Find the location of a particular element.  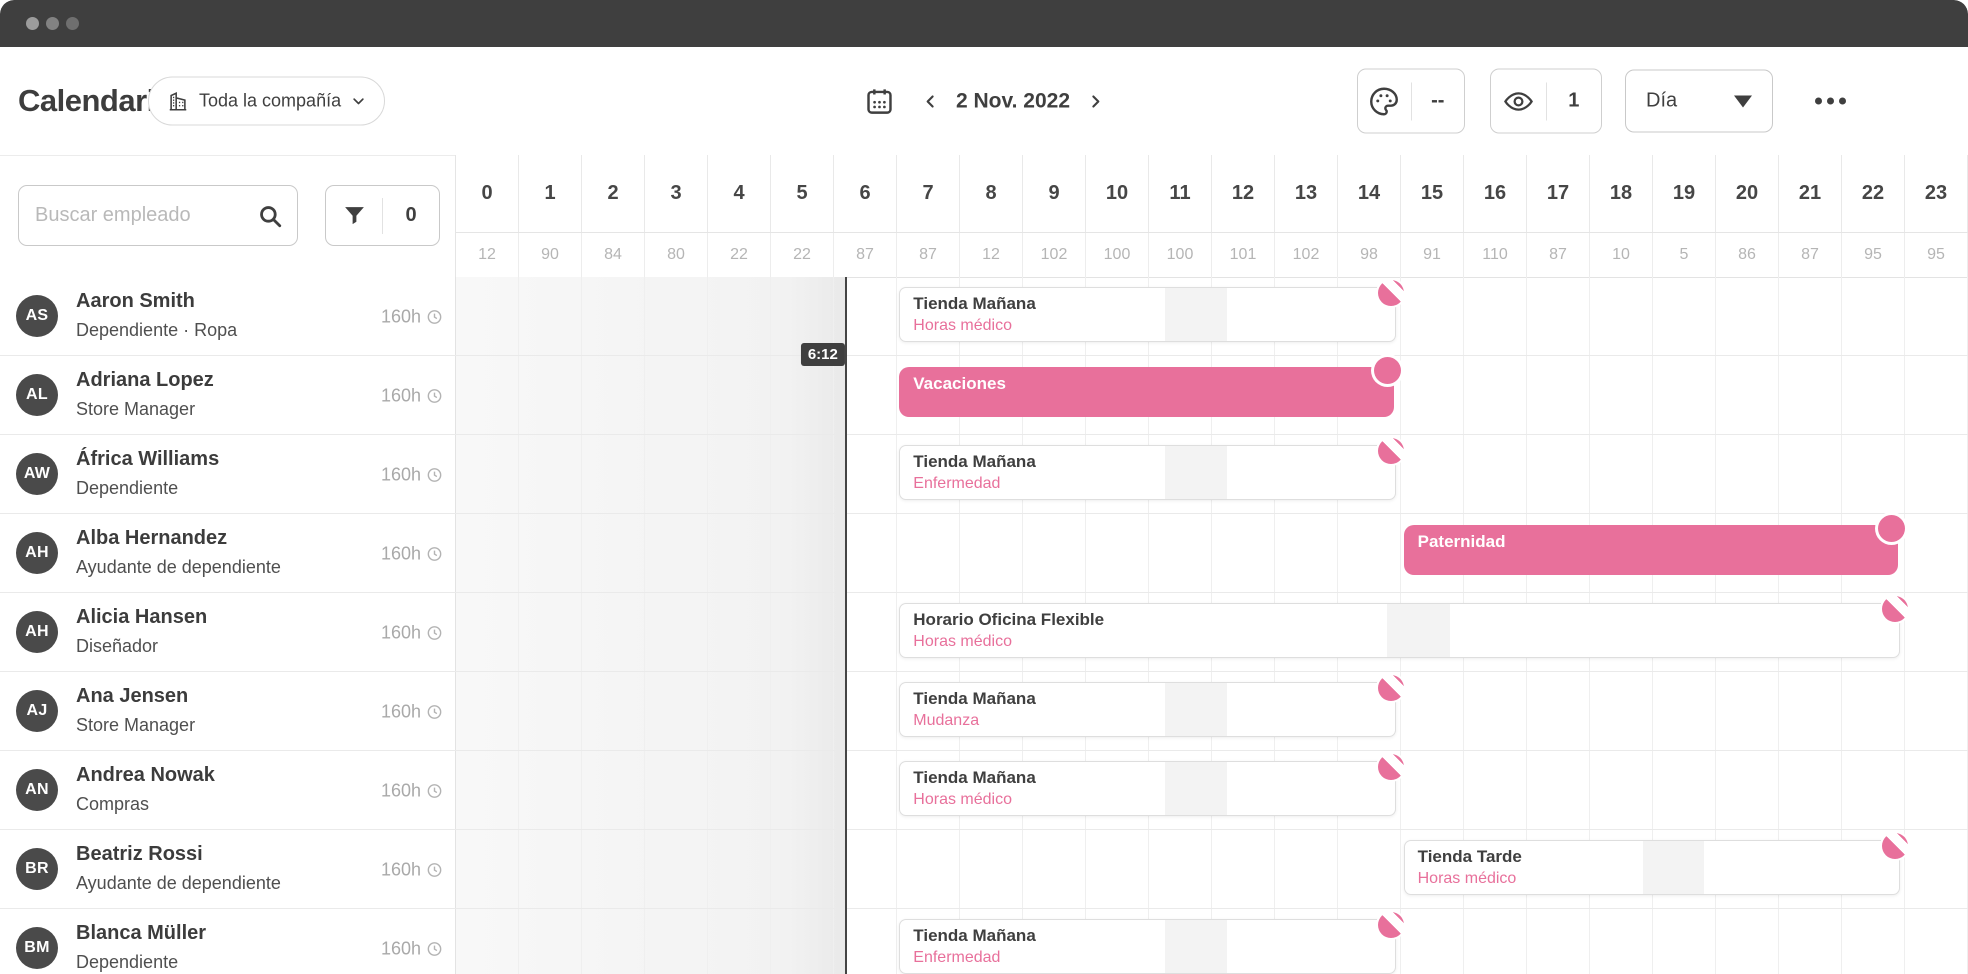

hour-count-13: 102 is located at coordinates (1306, 255).